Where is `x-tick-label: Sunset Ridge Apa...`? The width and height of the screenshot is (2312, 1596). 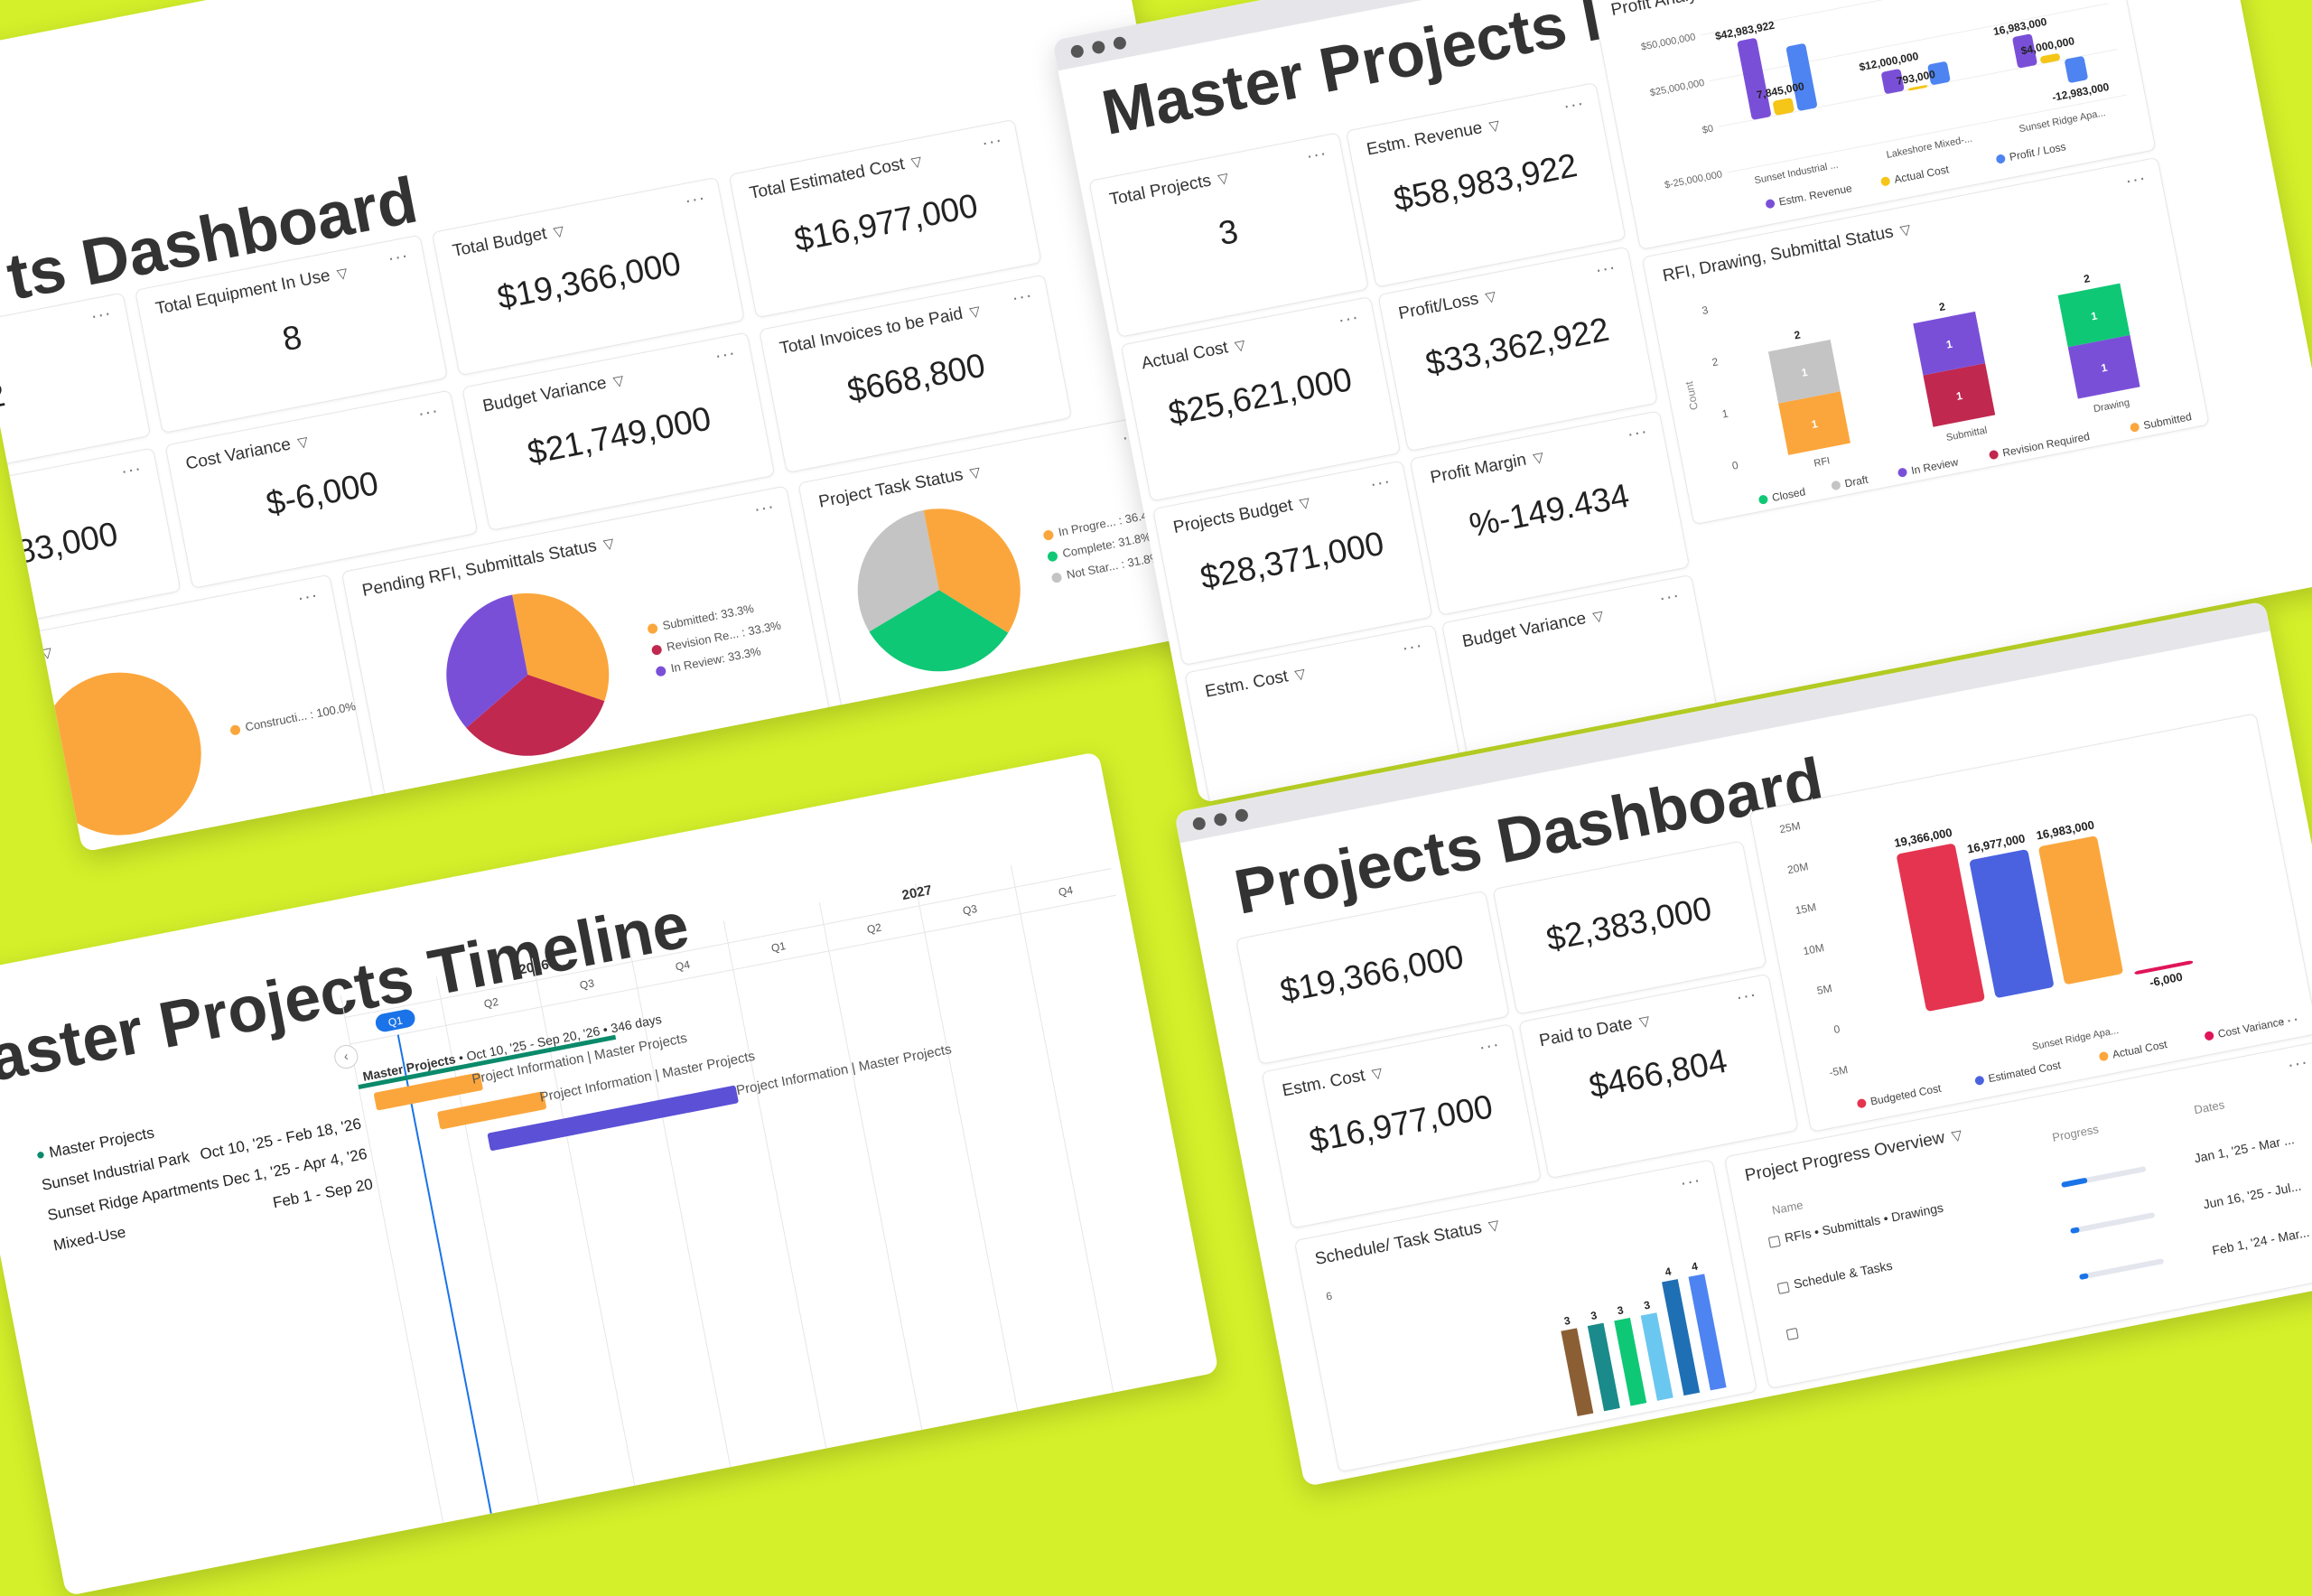 x-tick-label: Sunset Ridge Apa... is located at coordinates (2075, 1038).